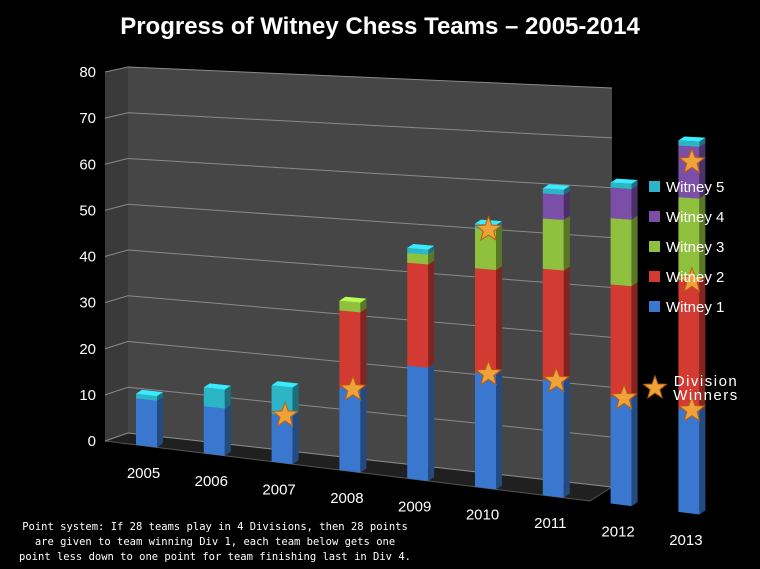 Image resolution: width=760 pixels, height=569 pixels. What do you see at coordinates (686, 247) in the screenshot?
I see `legend: Witney 5 Witney 4 Witney 3 Witney 2 Witney 1` at bounding box center [686, 247].